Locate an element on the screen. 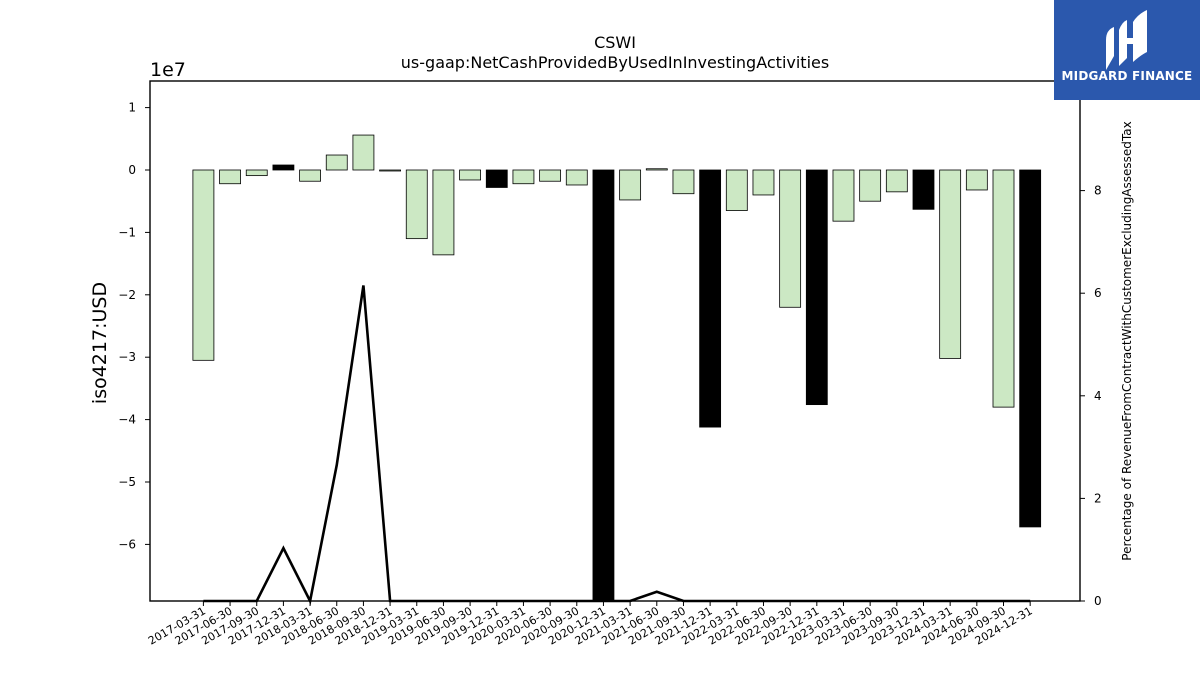 The height and width of the screenshot is (675, 1200). logo-icon is located at coordinates (1126, 40).